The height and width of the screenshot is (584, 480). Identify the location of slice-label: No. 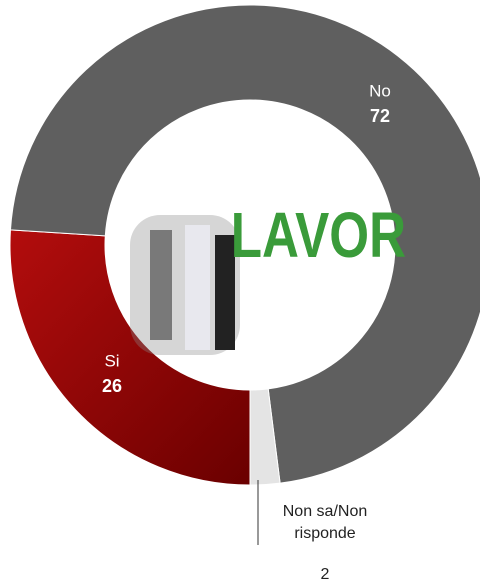
(380, 90).